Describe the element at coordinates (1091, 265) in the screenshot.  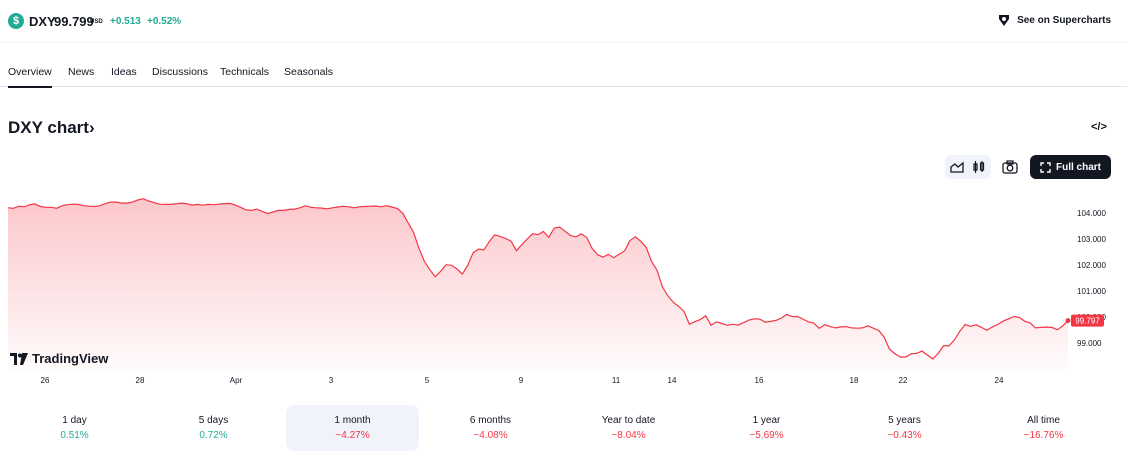
I see `y-tick-label: 102.000` at that location.